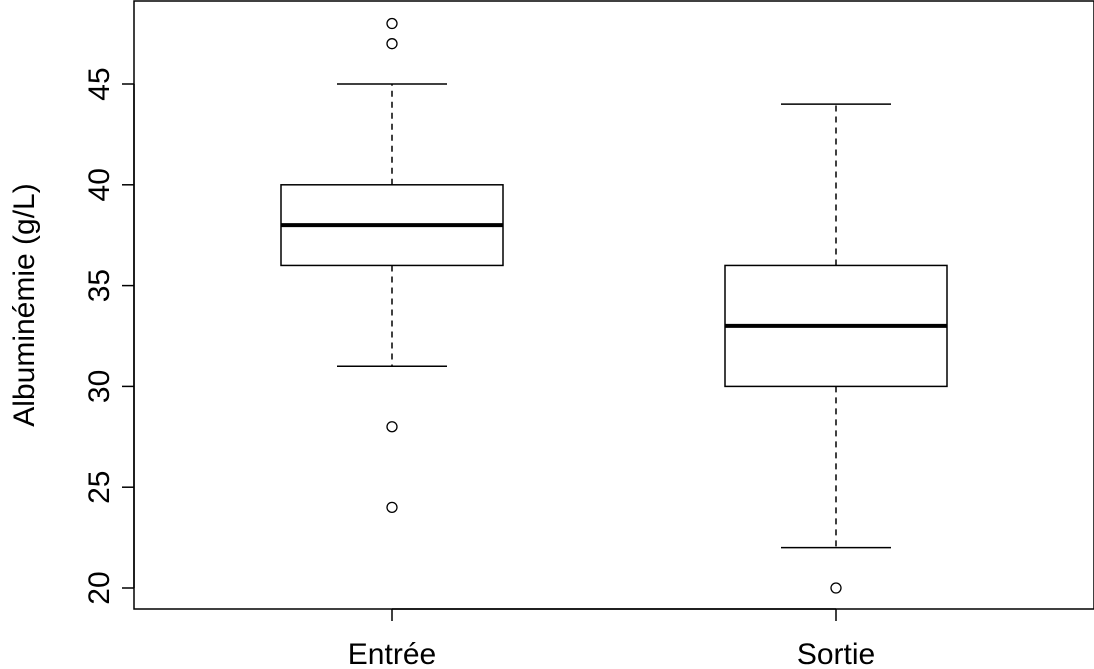 This screenshot has width=1094, height=669. What do you see at coordinates (99, 83) in the screenshot?
I see `y-tick-label: 45` at bounding box center [99, 83].